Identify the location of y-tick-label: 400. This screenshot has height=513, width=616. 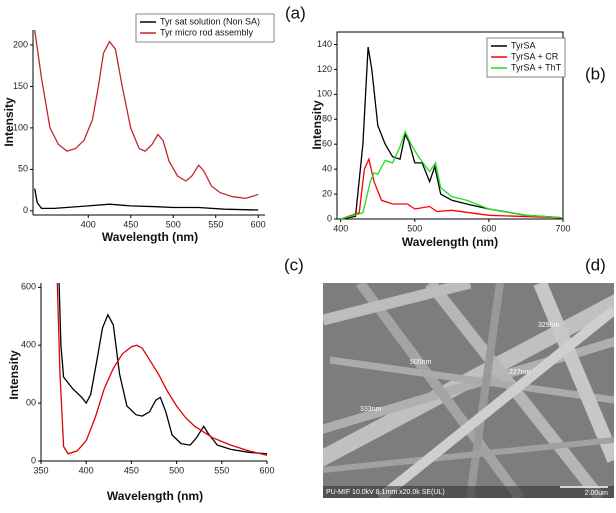
(28, 345).